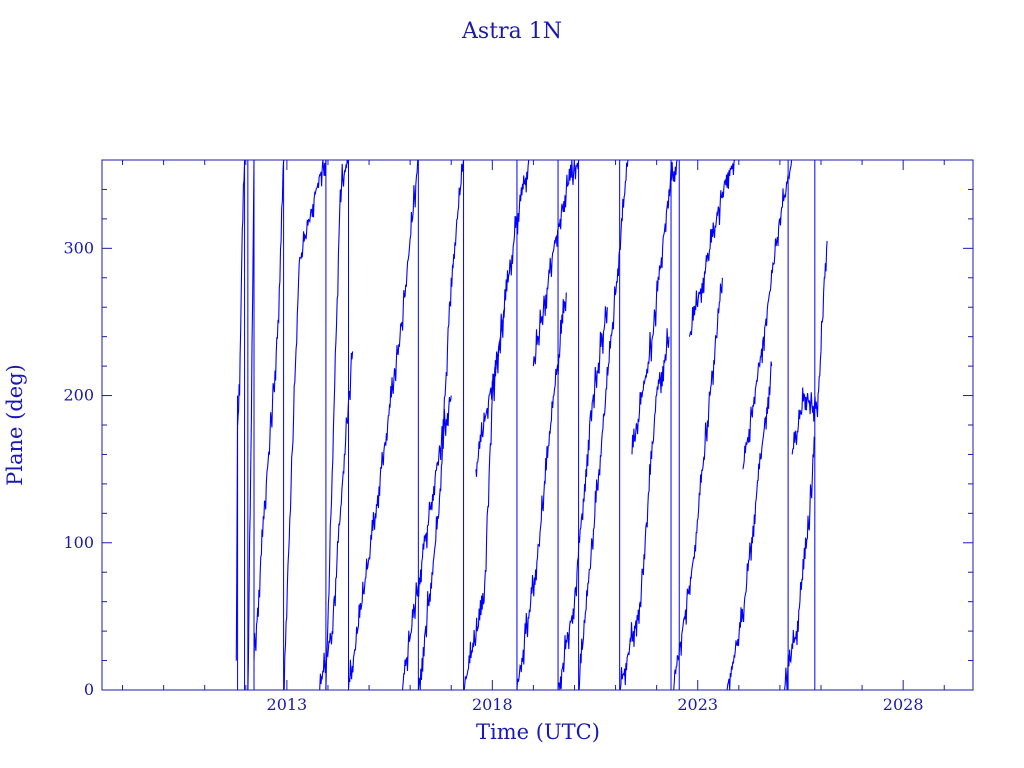  I want to click on y-axis-label: Plane (deg), so click(15, 425).